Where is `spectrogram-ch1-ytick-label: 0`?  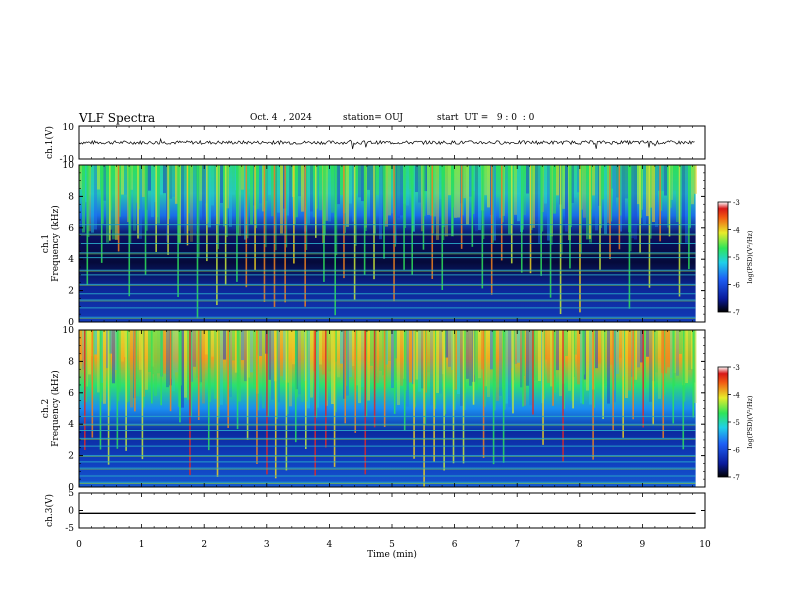
spectrogram-ch1-ytick-label: 0 is located at coordinates (71, 323).